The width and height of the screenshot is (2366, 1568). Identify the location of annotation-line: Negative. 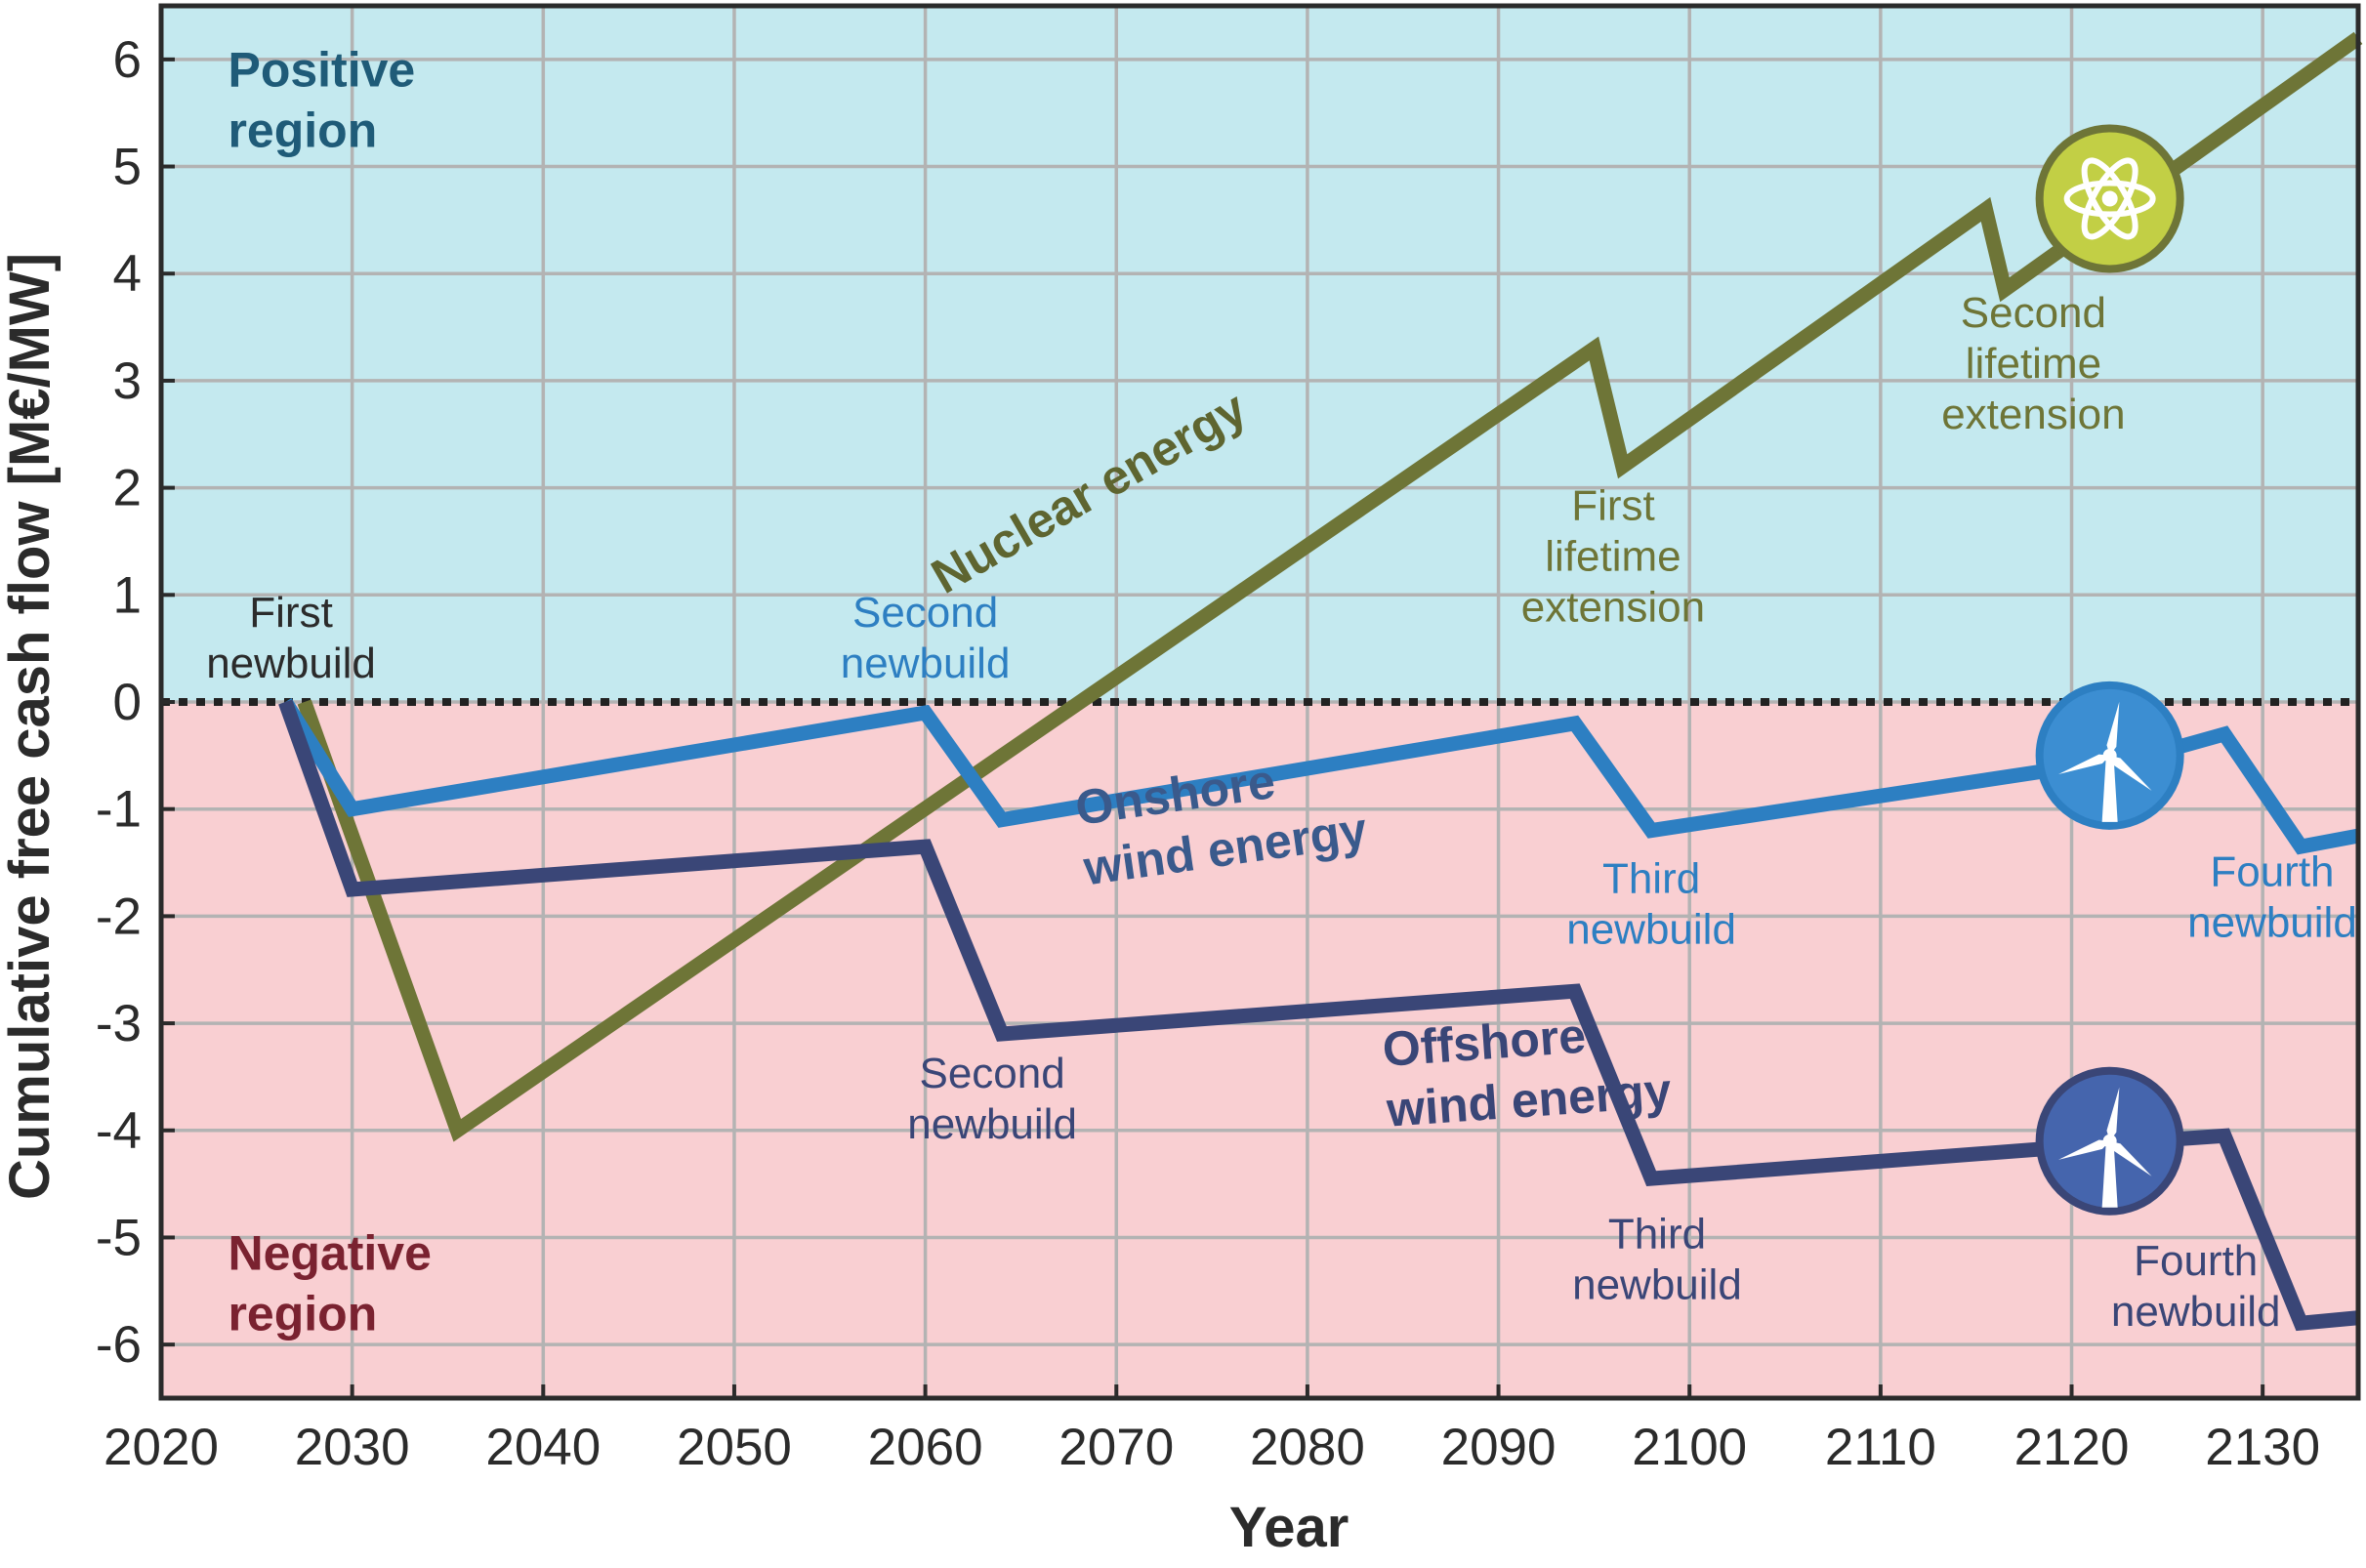
(329, 1253).